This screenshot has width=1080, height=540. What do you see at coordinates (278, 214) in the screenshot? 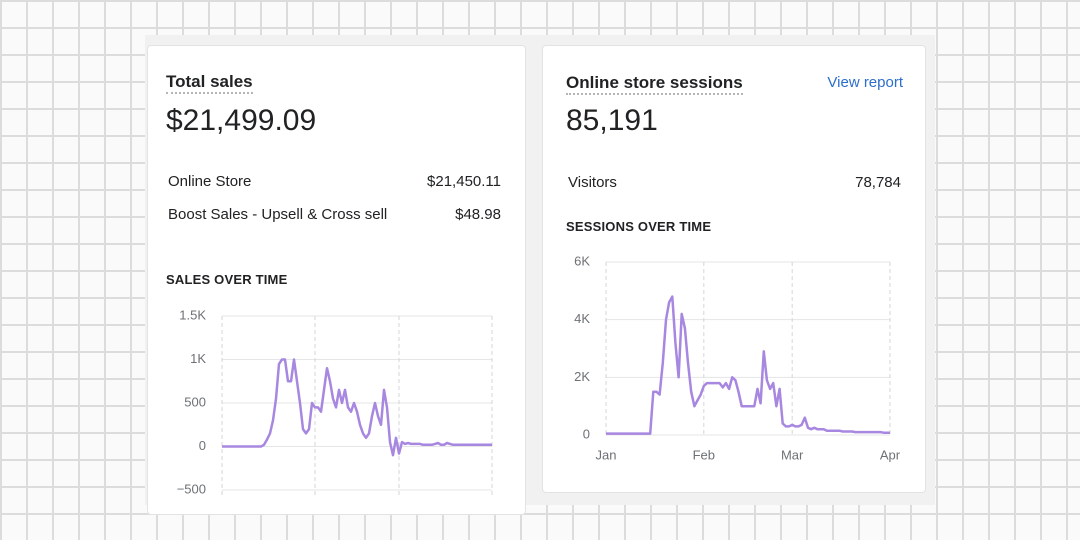
I see `row-label: Boost Sales - Upsell & Cross sell` at bounding box center [278, 214].